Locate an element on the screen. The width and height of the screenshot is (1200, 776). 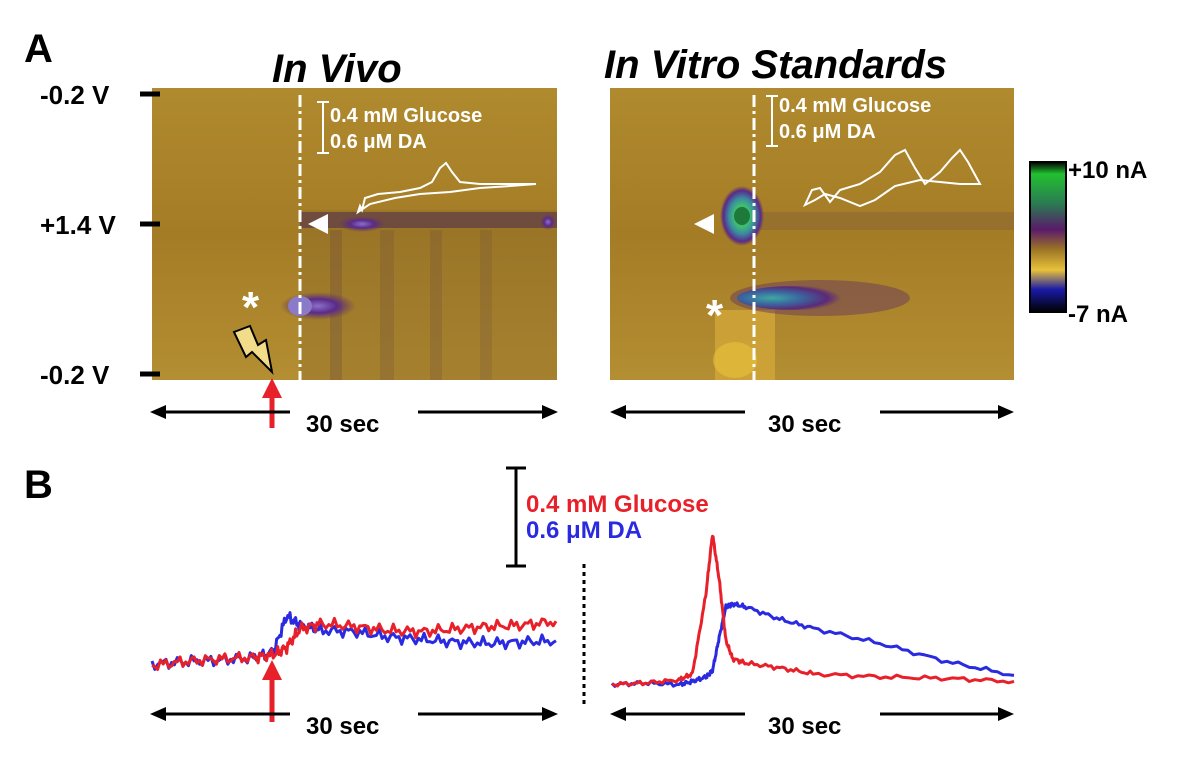
in-vivo-arrowhead-icon is located at coordinates (318, 224).